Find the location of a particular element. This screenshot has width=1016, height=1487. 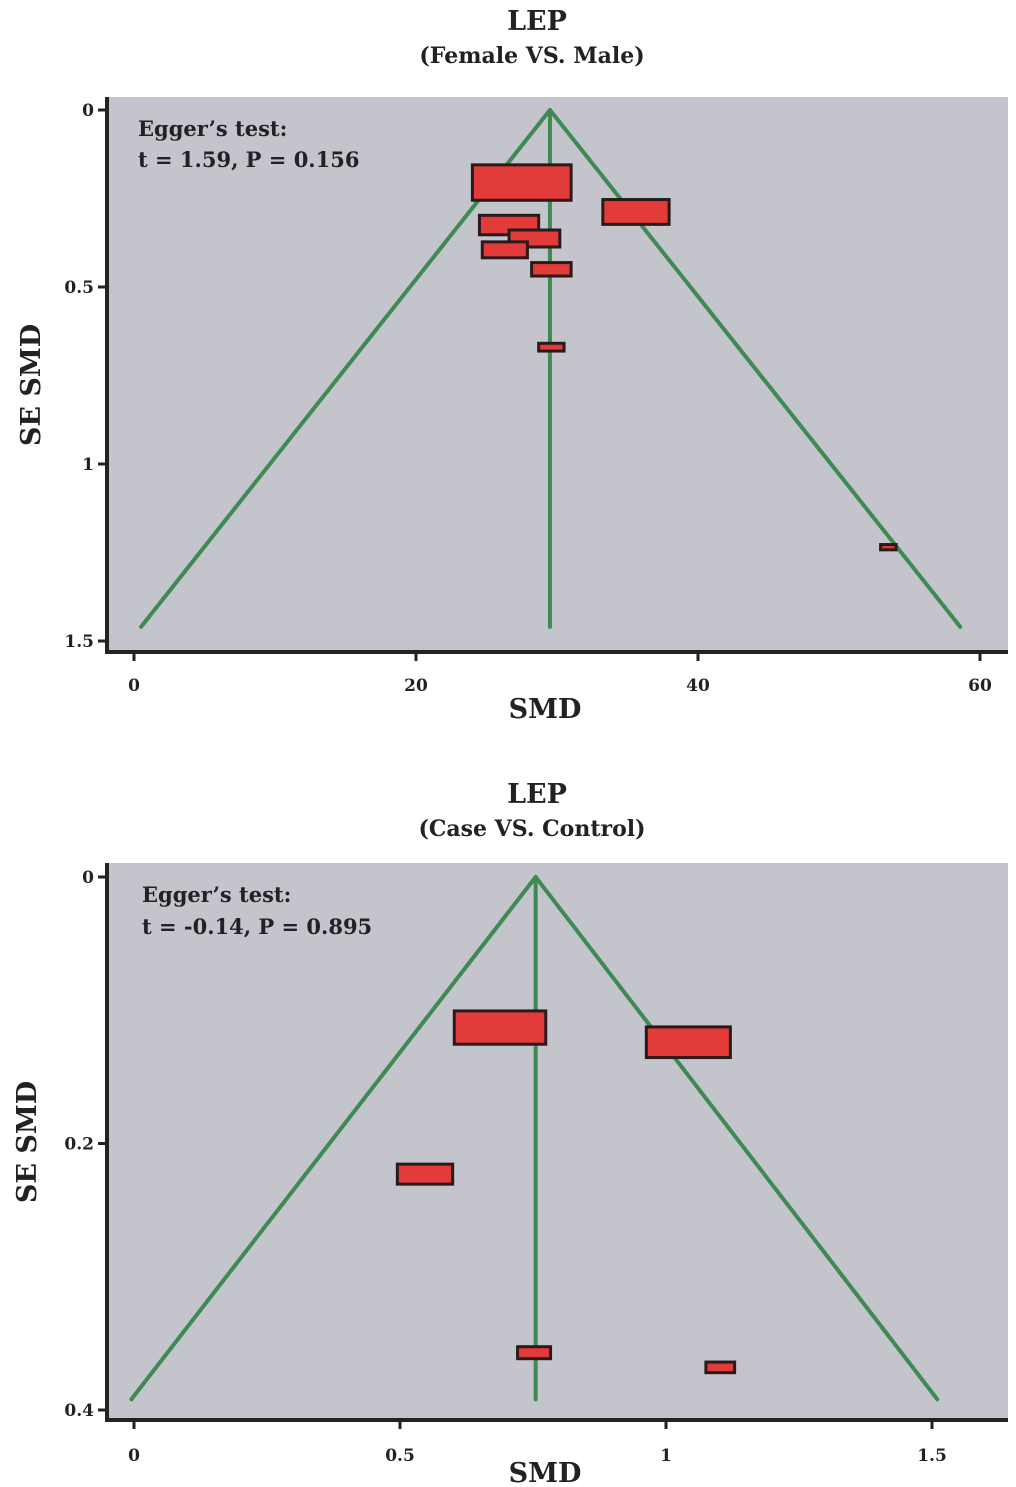

chart-subtitle: (Case VS. Control) is located at coordinates (531, 829).